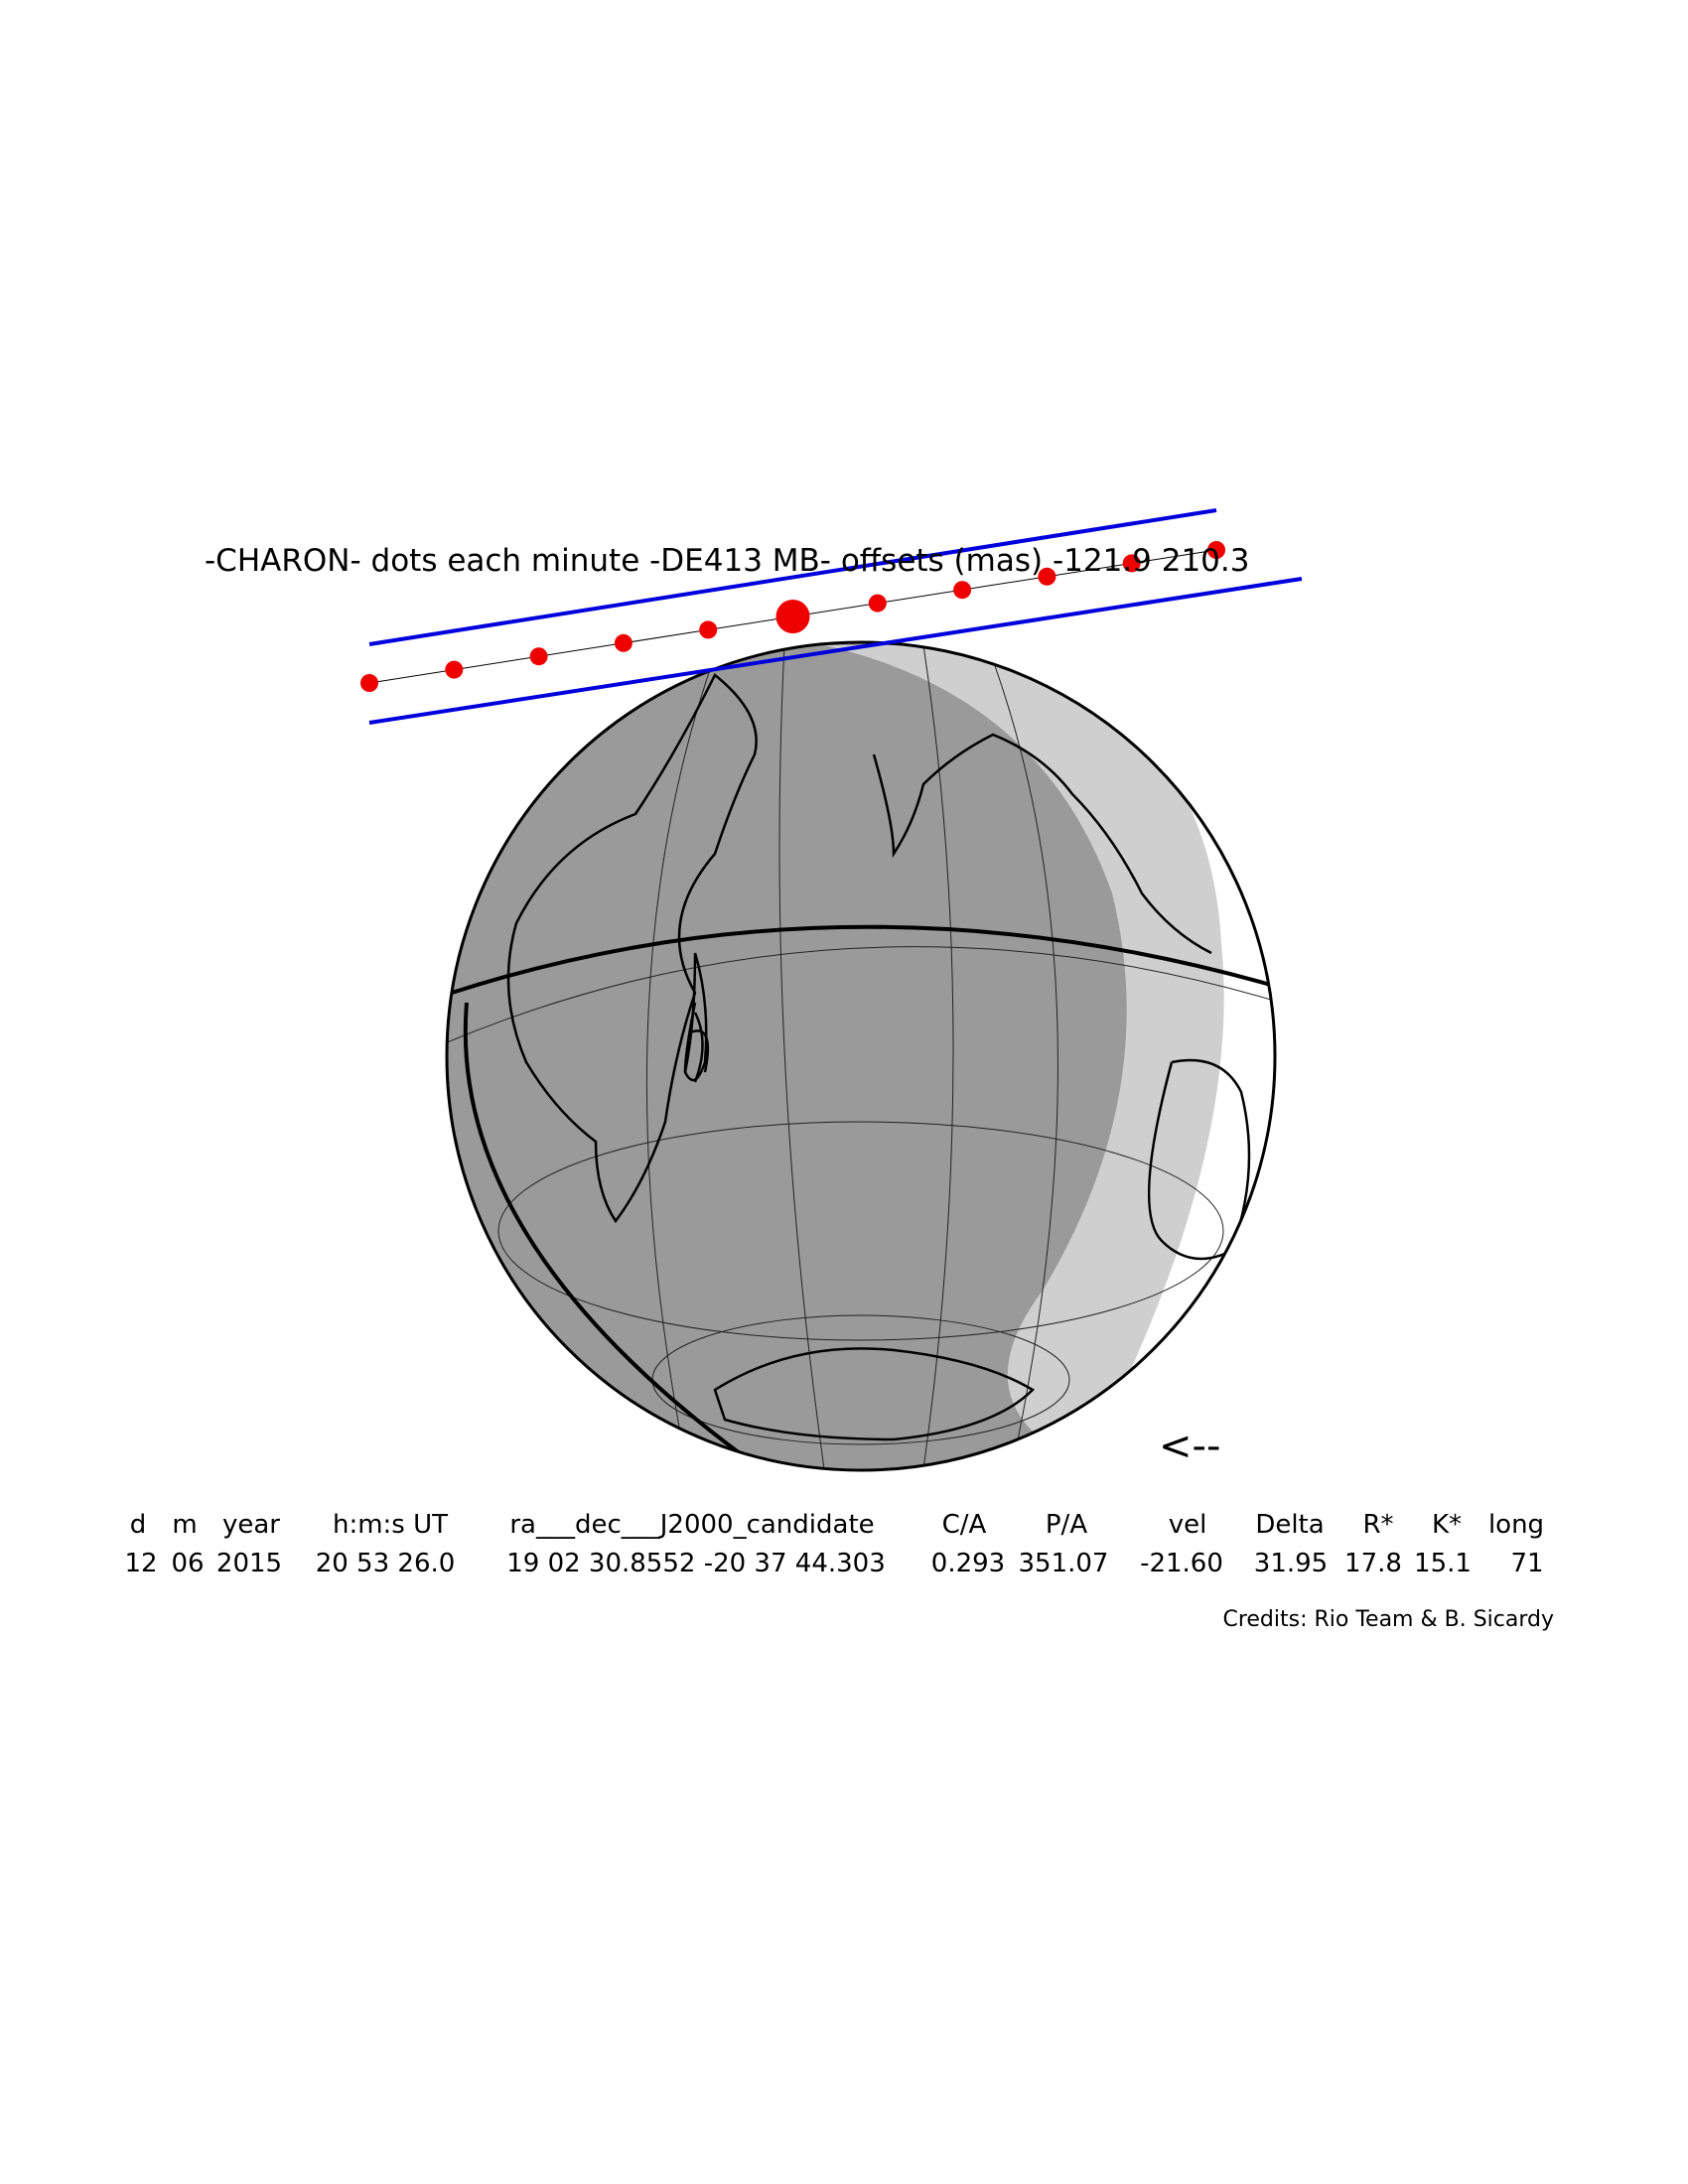  Describe the element at coordinates (1443, 1563) in the screenshot. I see `column-value: 15.1` at that location.